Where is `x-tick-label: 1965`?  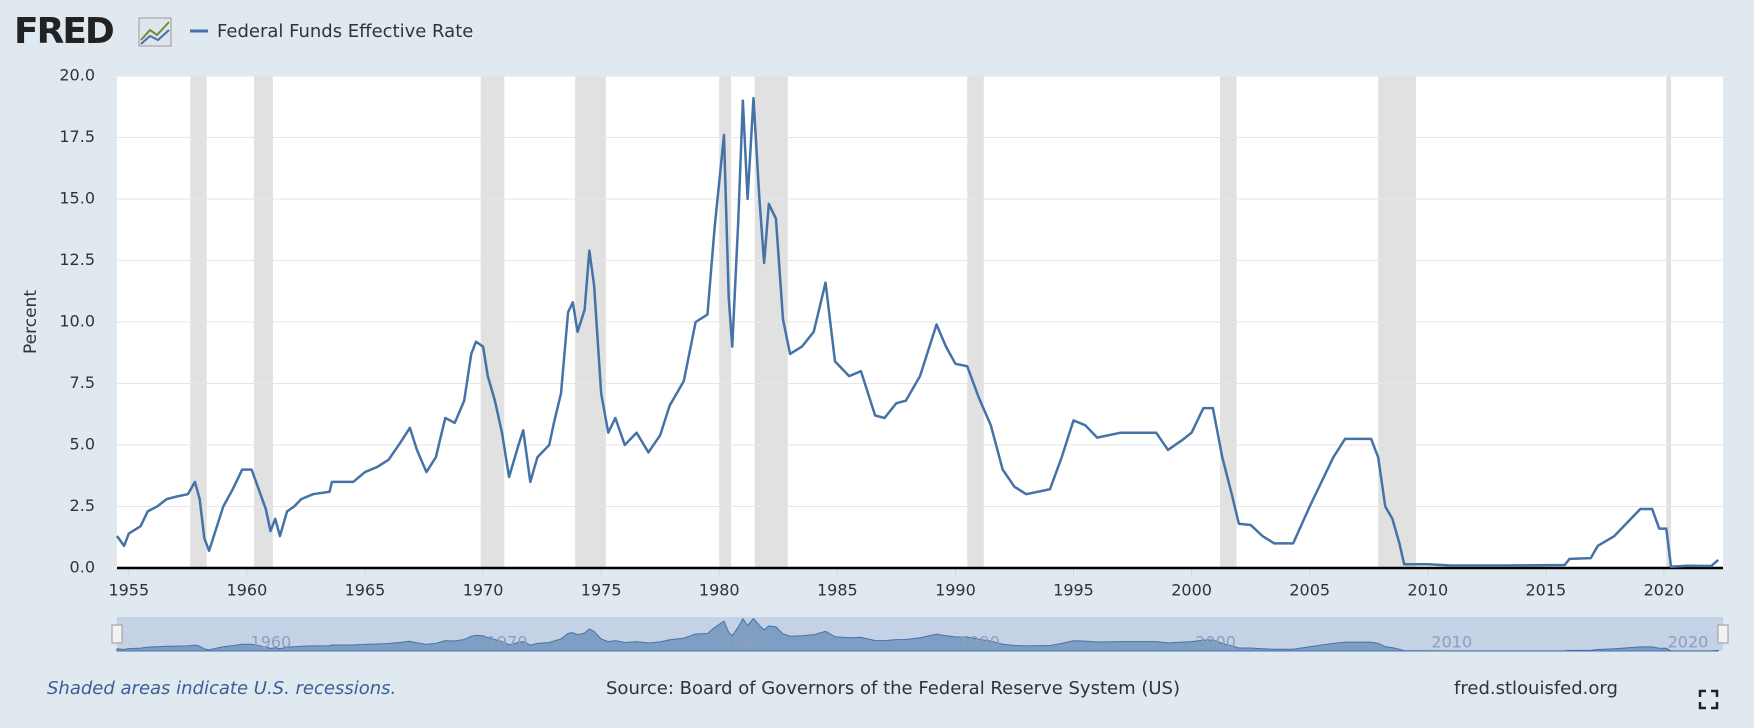
x-tick-label: 1965 is located at coordinates (365, 590).